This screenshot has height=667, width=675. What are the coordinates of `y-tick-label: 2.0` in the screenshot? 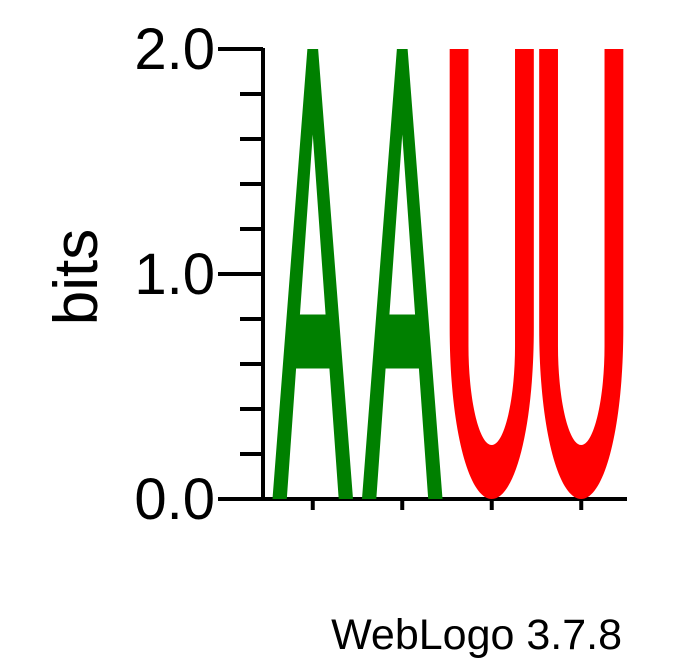 It's located at (174, 49).